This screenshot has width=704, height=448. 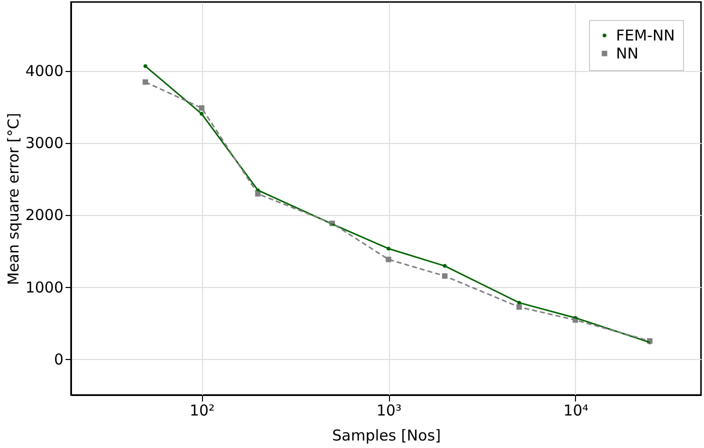 What do you see at coordinates (44, 287) in the screenshot?
I see `y-tick-label: 1000` at bounding box center [44, 287].